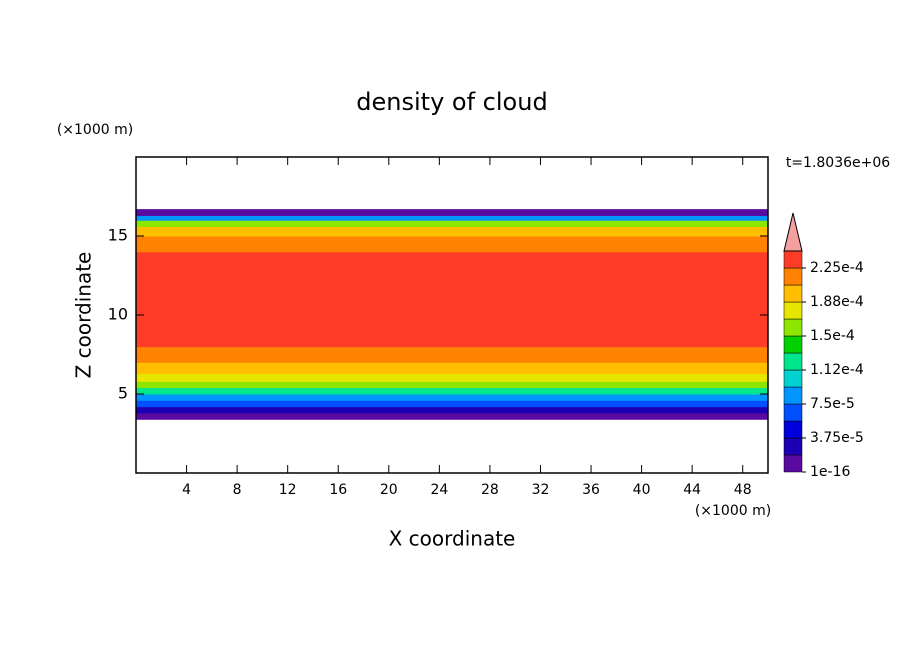 The width and height of the screenshot is (904, 654). I want to click on chart-title: density of cloud, so click(451, 102).